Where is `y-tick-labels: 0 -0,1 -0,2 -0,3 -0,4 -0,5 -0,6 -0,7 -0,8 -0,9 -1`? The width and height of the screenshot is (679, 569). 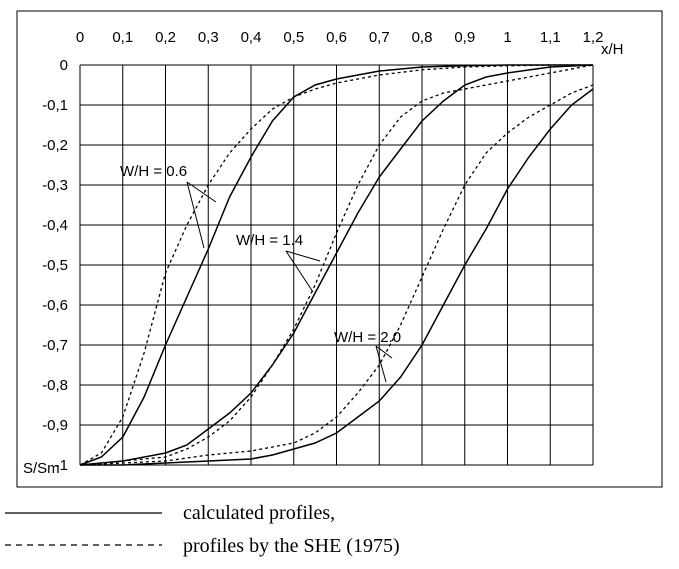 y-tick-labels: 0 -0,1 -0,2 -0,3 -0,4 -0,5 -0,6 -0,7 -0,8 -0,9 -1 is located at coordinates (55, 265).